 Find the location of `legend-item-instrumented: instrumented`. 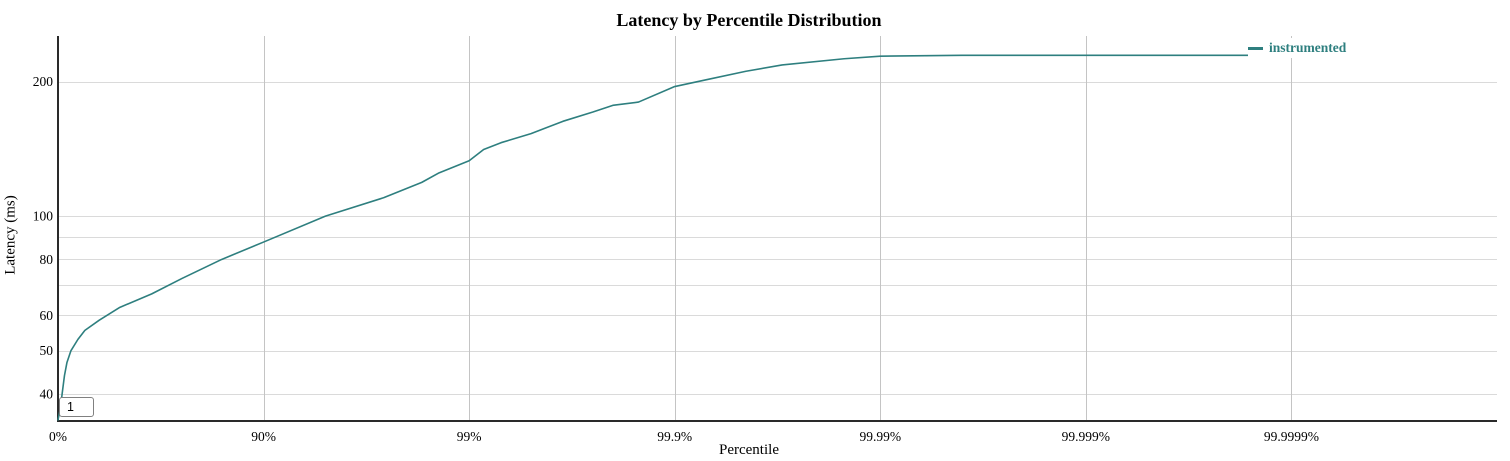

legend-item-instrumented: instrumented is located at coordinates (1370, 48).